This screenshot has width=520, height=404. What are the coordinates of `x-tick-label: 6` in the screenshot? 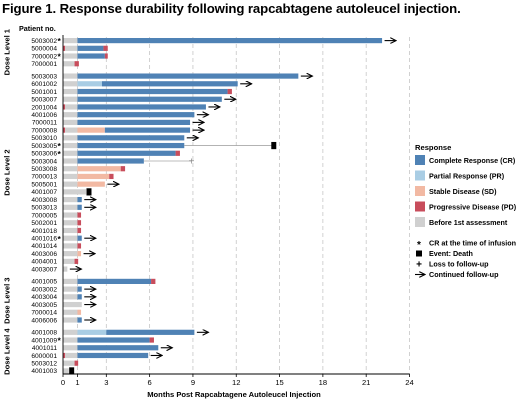 It's located at (150, 382).